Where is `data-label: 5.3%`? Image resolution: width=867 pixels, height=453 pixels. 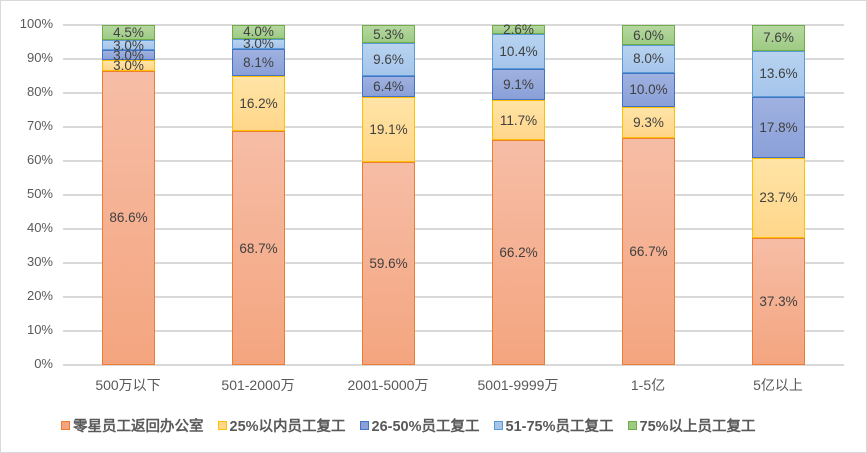
data-label: 5.3% is located at coordinates (388, 34).